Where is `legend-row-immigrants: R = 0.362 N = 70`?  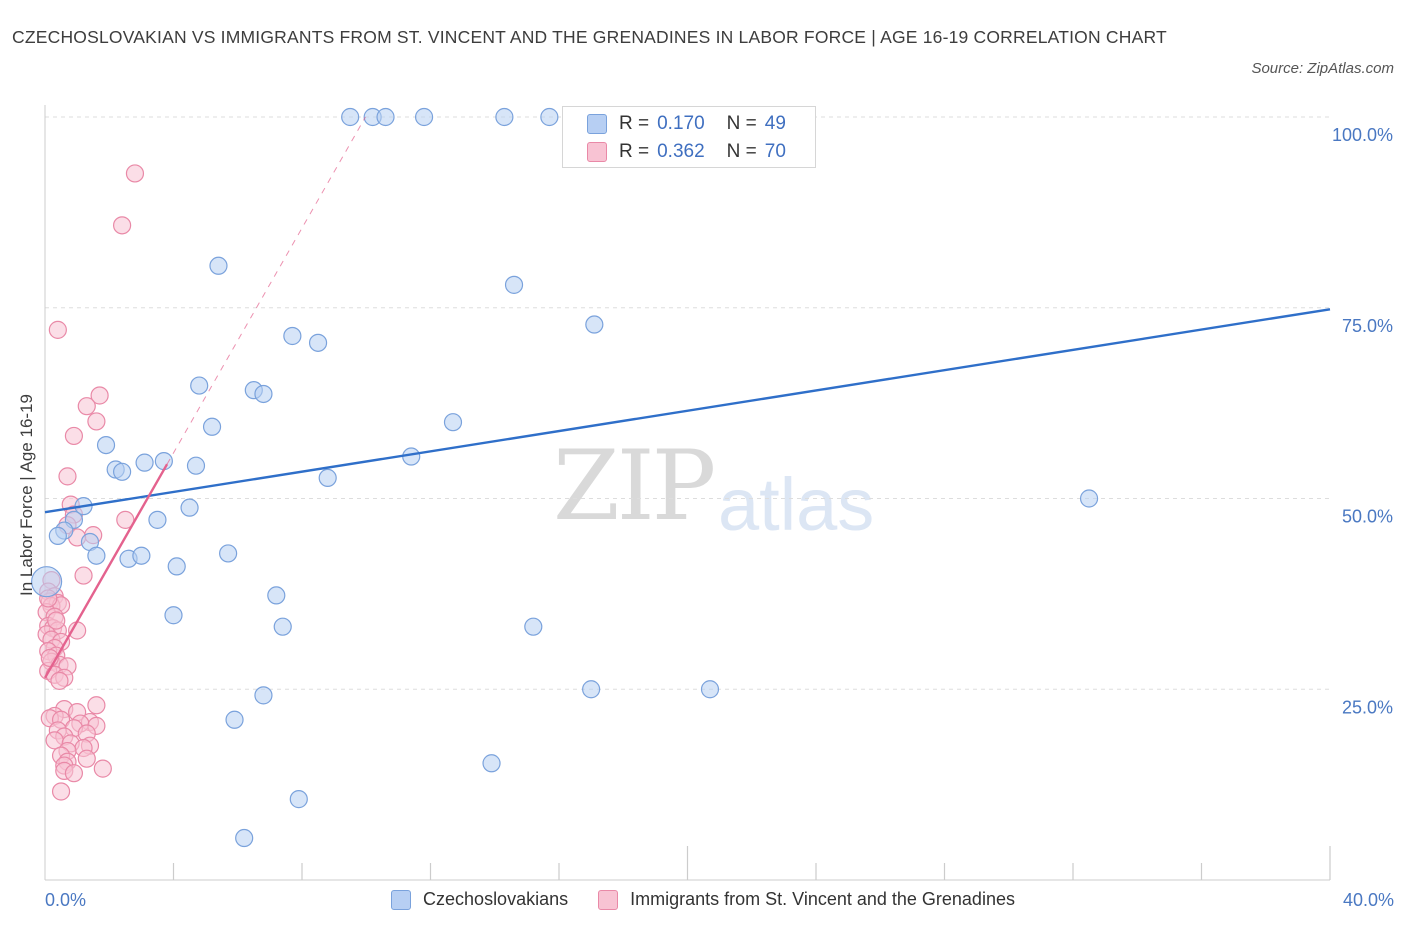 legend-row-immigrants: R = 0.362 N = 70 is located at coordinates (686, 152).